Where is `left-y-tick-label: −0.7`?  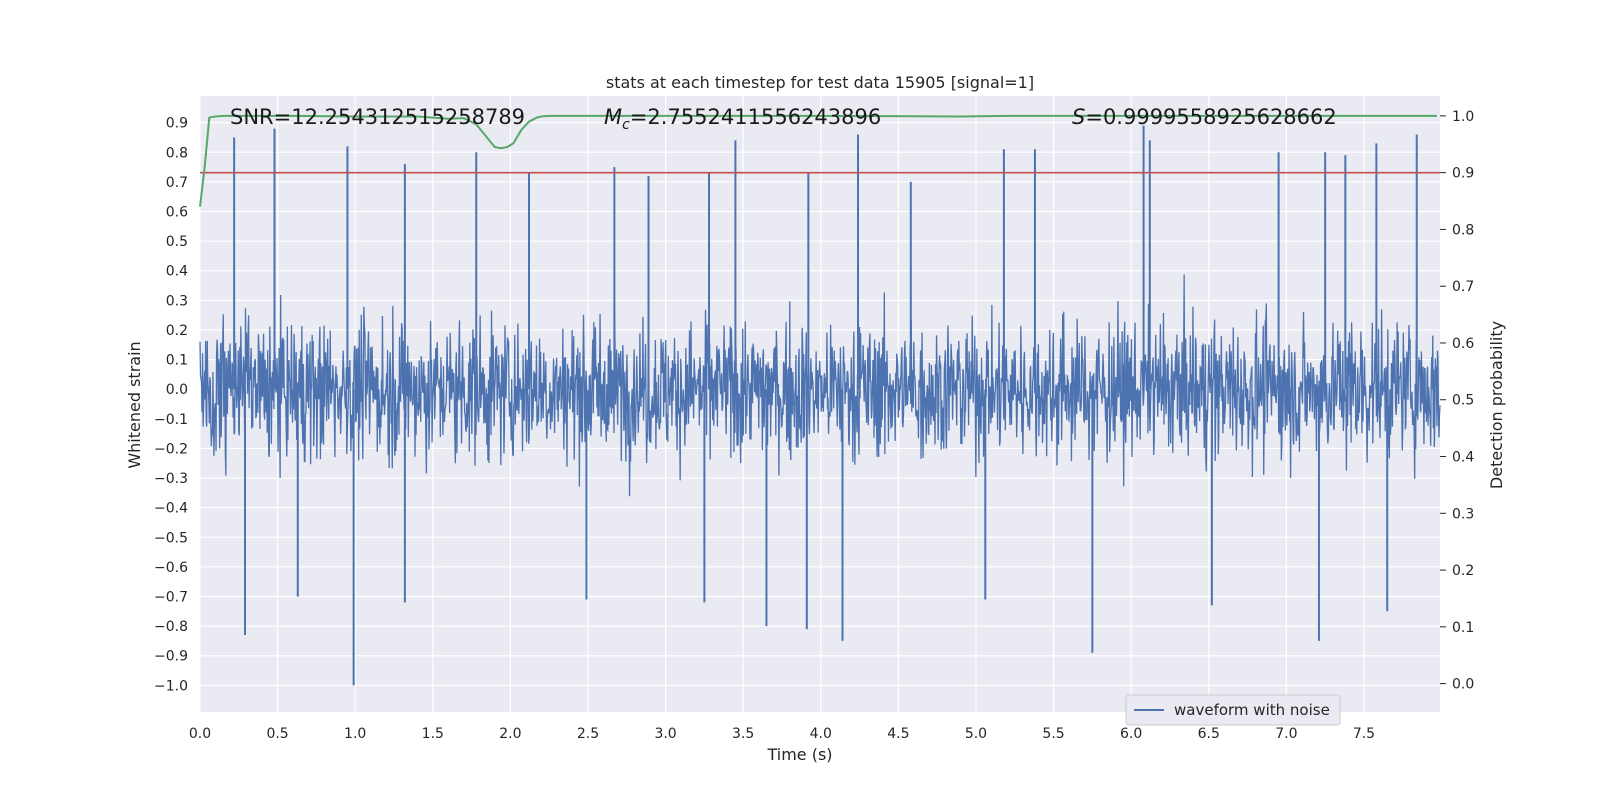 left-y-tick-label: −0.7 is located at coordinates (171, 598).